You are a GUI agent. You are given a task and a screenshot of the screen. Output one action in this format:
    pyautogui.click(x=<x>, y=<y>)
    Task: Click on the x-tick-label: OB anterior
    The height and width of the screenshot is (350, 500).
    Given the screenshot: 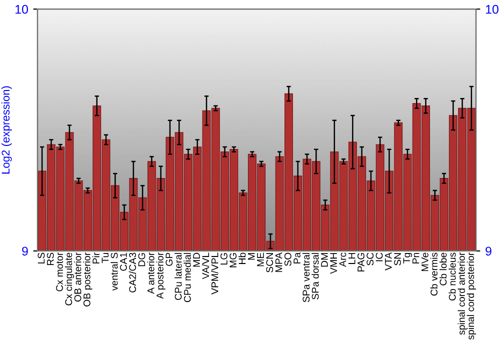 What is the action you would take?
    pyautogui.click(x=78, y=277)
    